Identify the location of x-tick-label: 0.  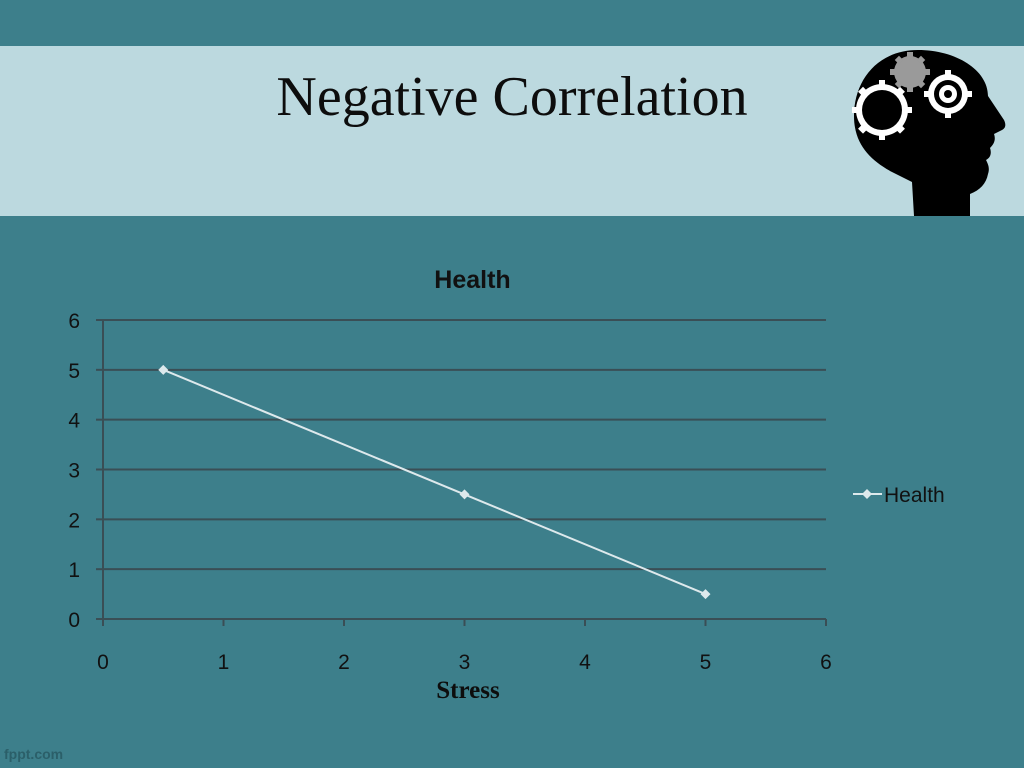
(103, 662).